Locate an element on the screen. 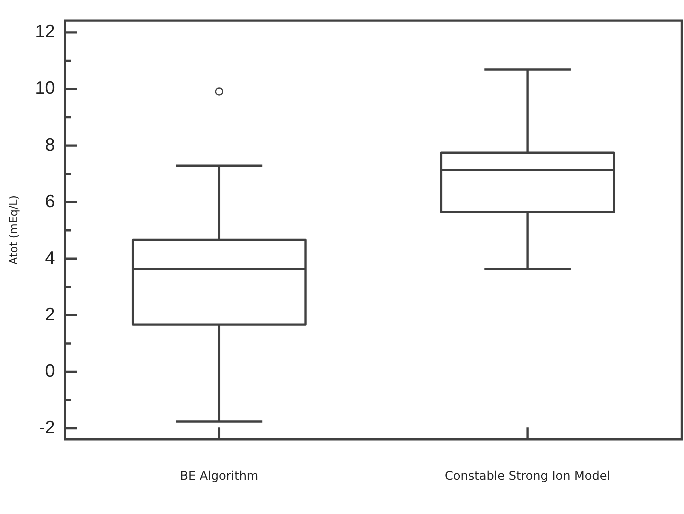  y-tick-label: 12 is located at coordinates (45, 32).